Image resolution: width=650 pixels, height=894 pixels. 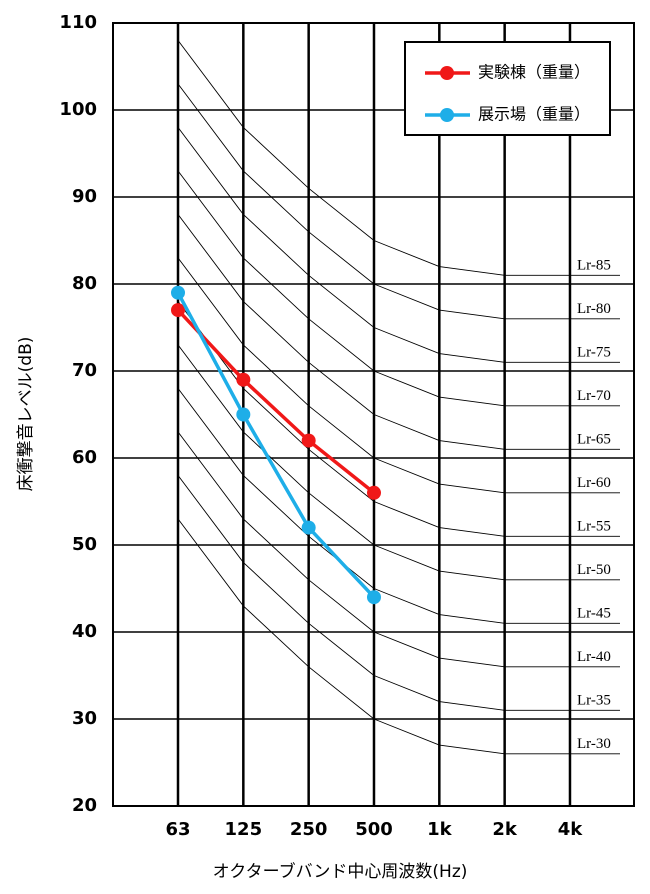 I want to click on x-tick-label: 250, so click(x=309, y=829).